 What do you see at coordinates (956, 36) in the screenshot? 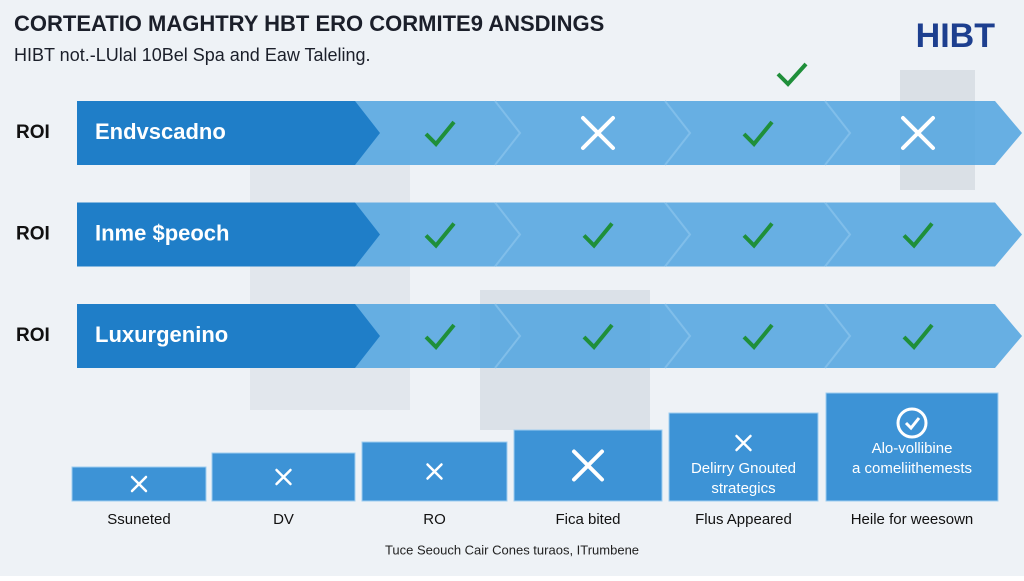
I see `logo: HIBT` at bounding box center [956, 36].